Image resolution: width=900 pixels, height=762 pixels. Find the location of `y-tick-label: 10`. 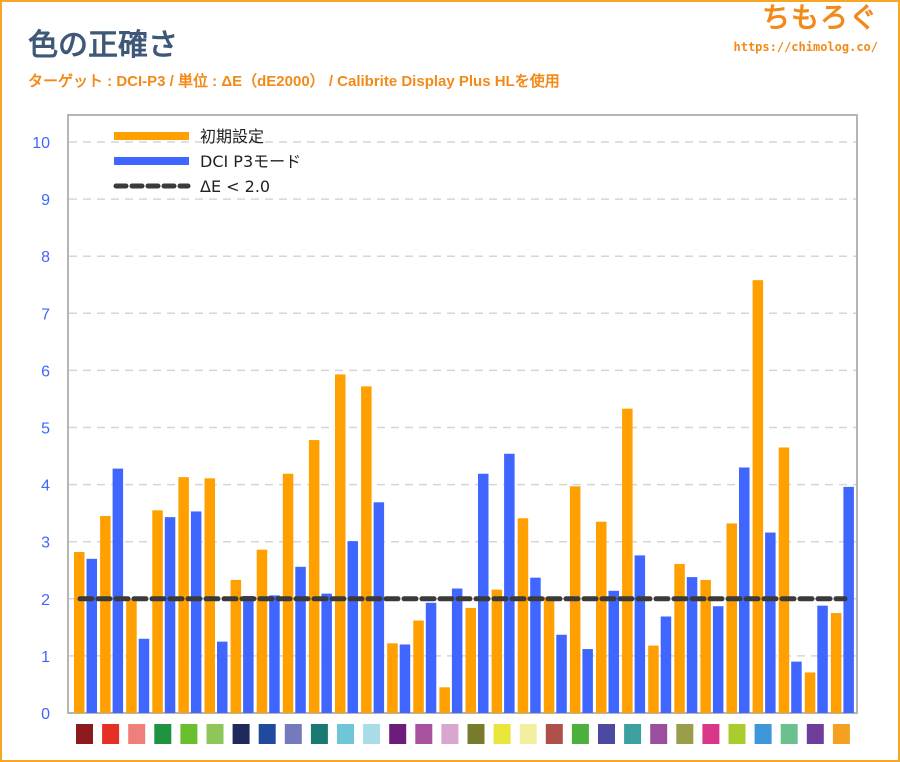

y-tick-label: 10 is located at coordinates (41, 143).